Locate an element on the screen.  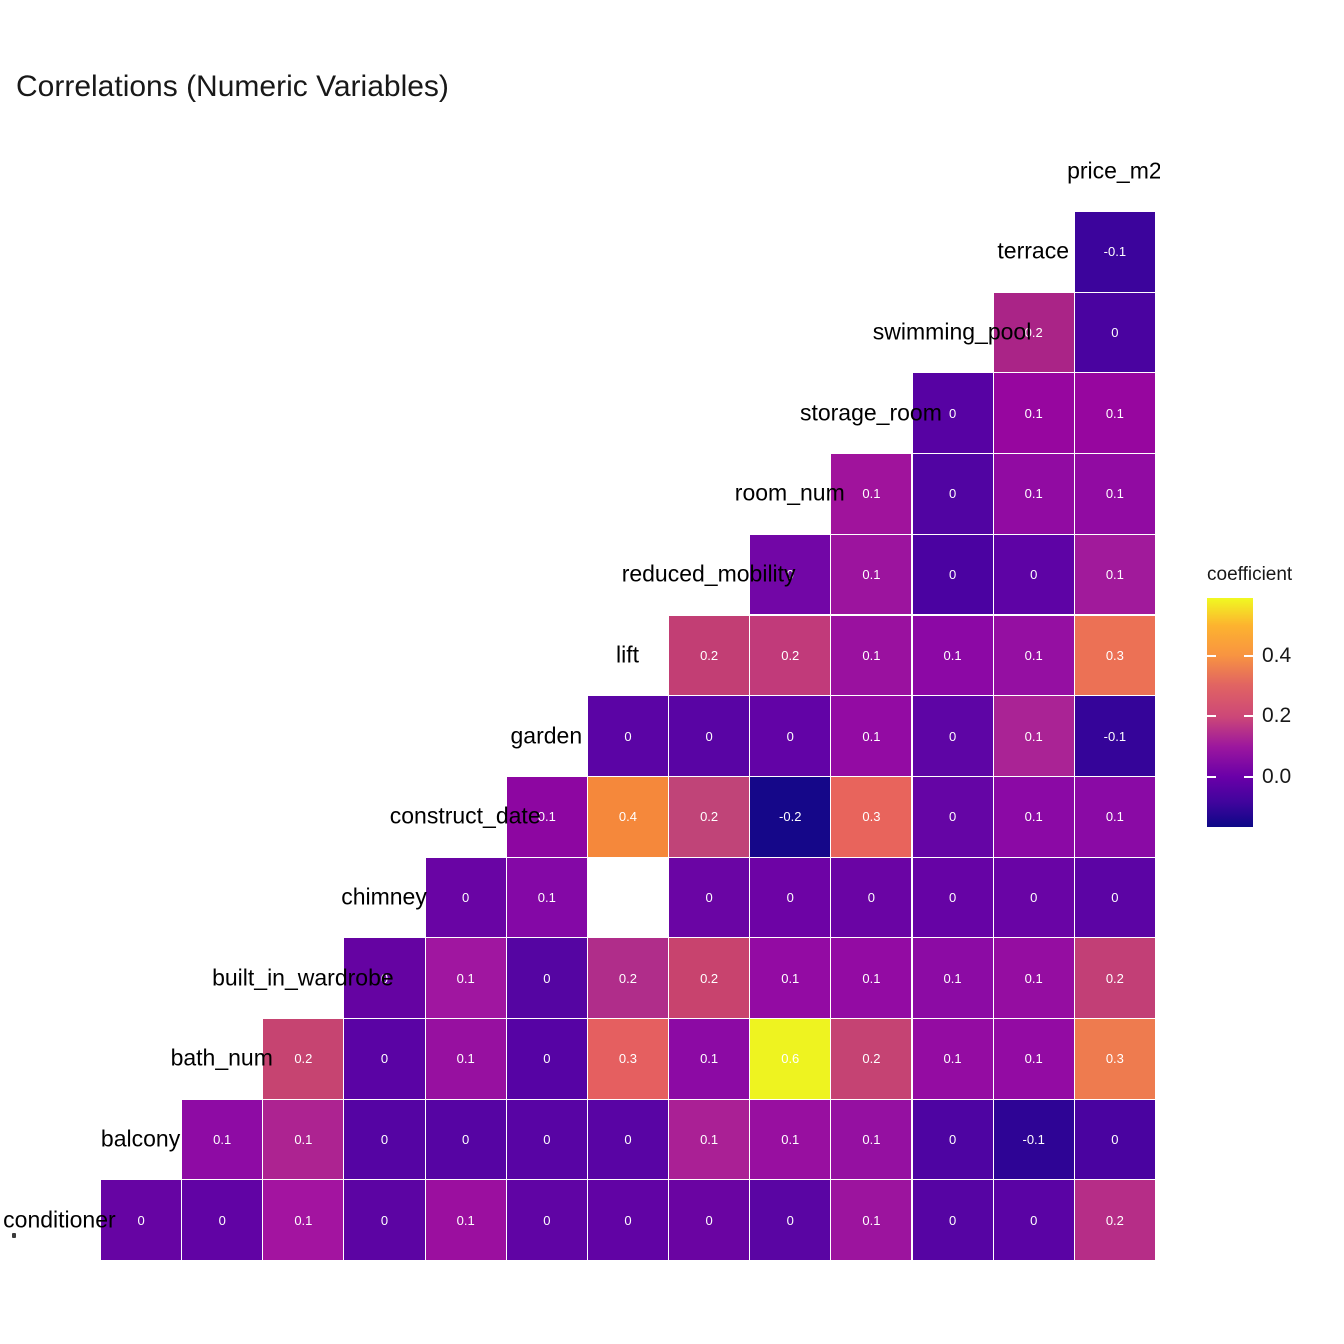
variable-label-built_in_wardrobe: built_in_wardrobe is located at coordinates (303, 977).